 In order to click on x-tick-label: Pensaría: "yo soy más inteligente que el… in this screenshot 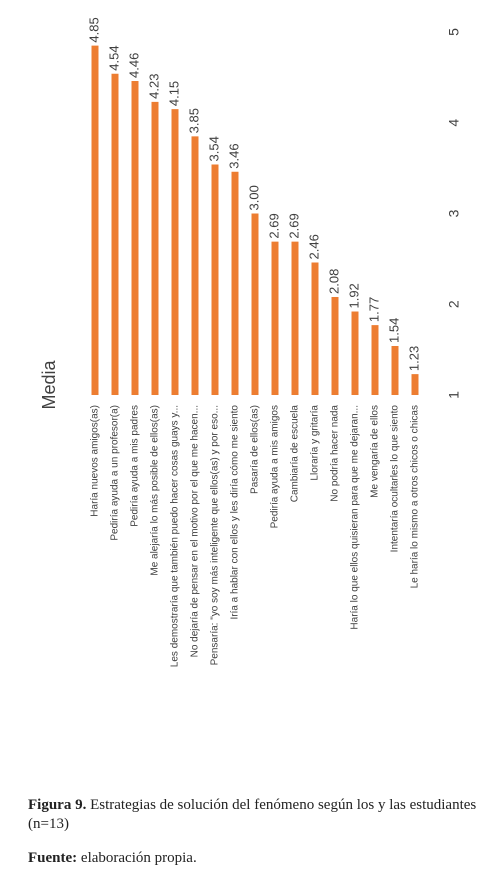, I will do `click(215, 535)`.